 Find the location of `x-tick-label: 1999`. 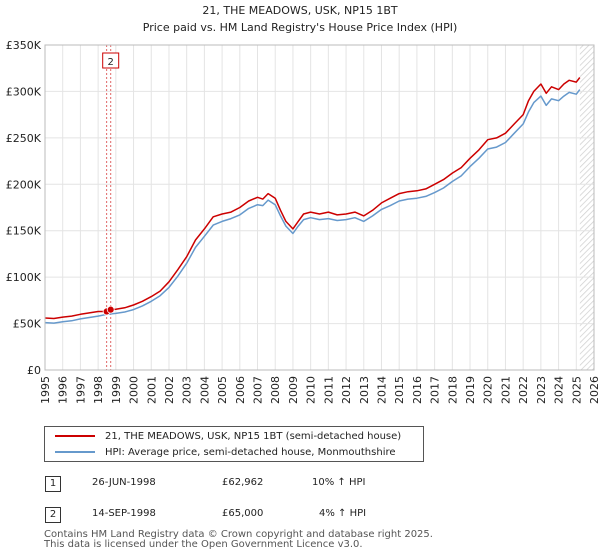

x-tick-label: 1999 is located at coordinates (116, 390).